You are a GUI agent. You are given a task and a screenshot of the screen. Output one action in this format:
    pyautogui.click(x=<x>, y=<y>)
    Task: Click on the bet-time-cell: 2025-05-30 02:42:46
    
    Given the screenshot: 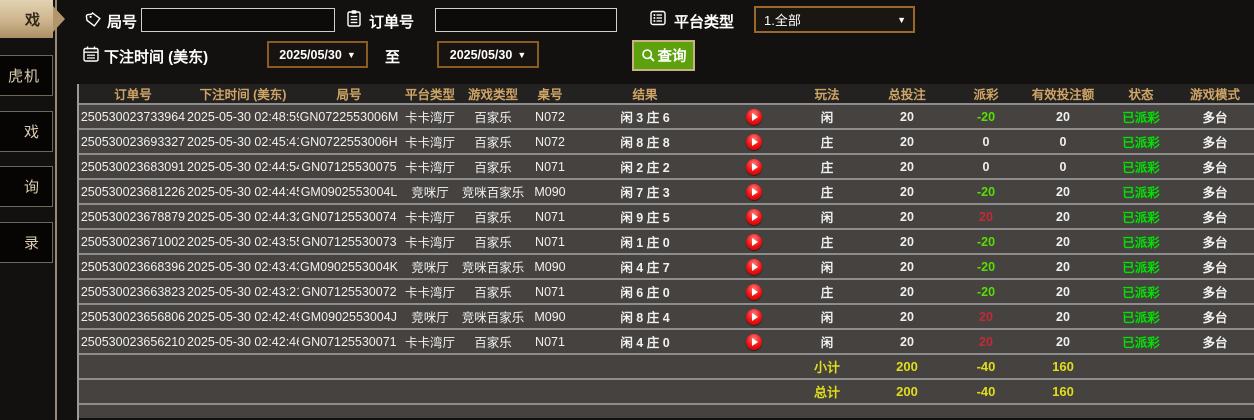 What is the action you would take?
    pyautogui.click(x=243, y=342)
    